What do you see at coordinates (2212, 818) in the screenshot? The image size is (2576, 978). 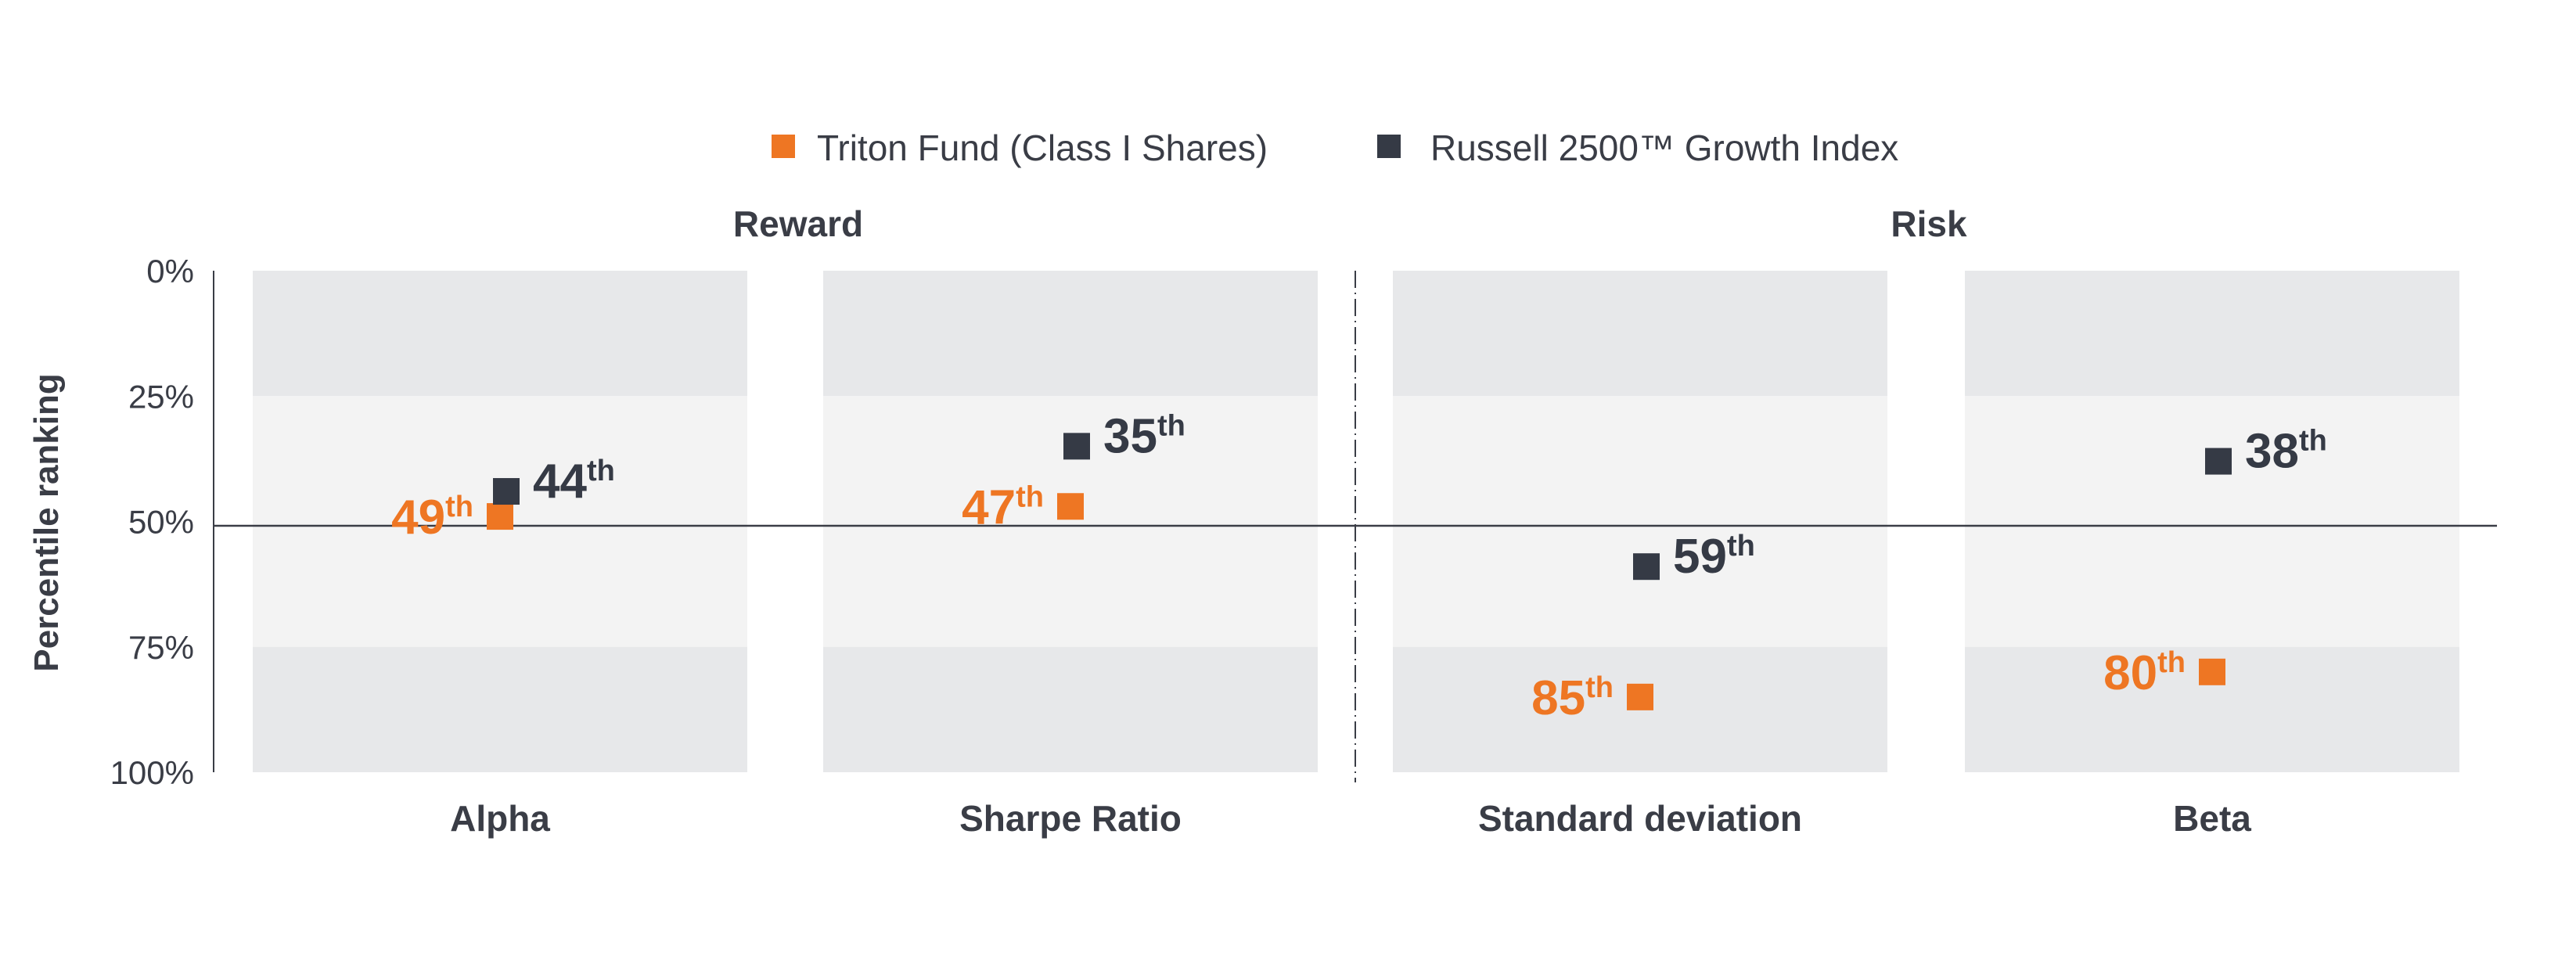 I see `category-label: Beta` at bounding box center [2212, 818].